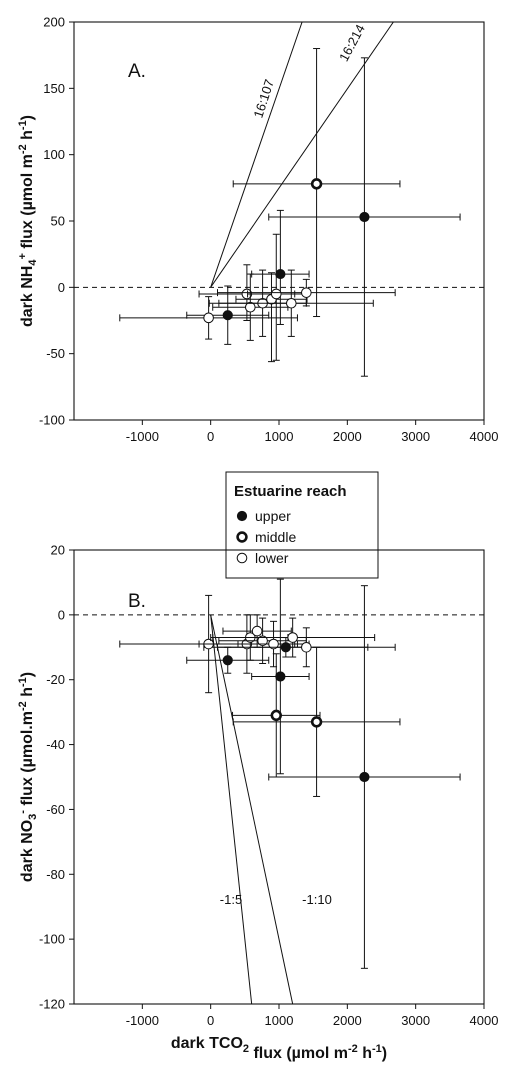  I want to click on legend-item-lower: lower, so click(262, 558).